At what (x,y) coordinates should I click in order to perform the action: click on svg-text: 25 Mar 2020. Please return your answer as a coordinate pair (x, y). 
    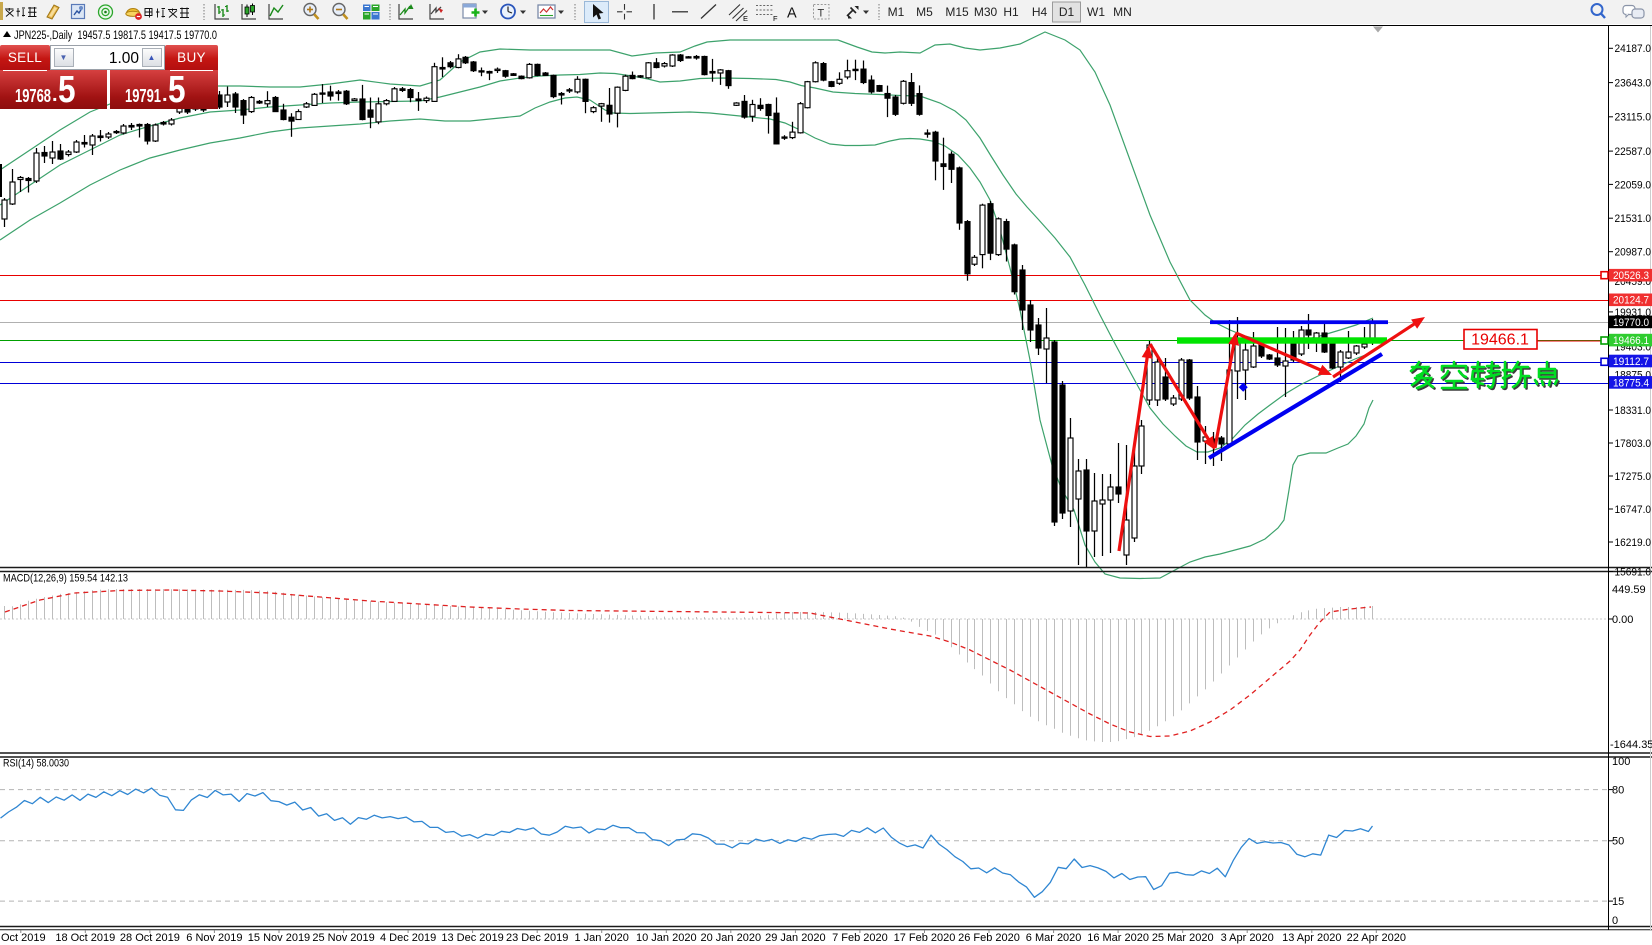
    Looking at the image, I should click on (1183, 938).